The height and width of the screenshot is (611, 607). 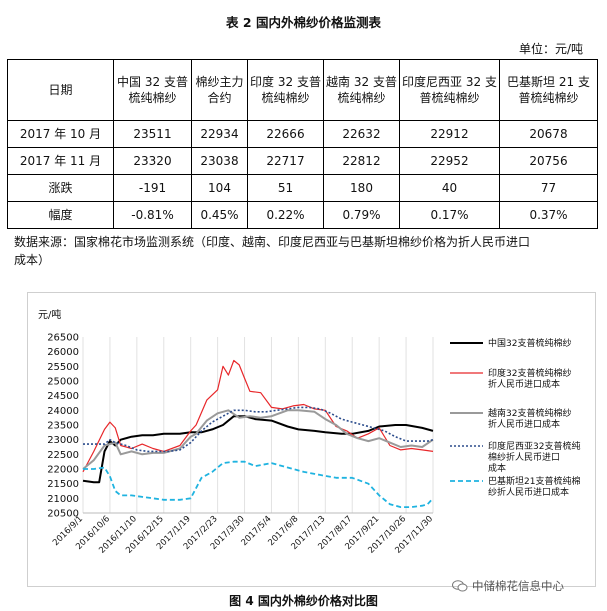 I want to click on table-title: 表 2 国内外棉纱价格监测表, so click(x=303, y=22).